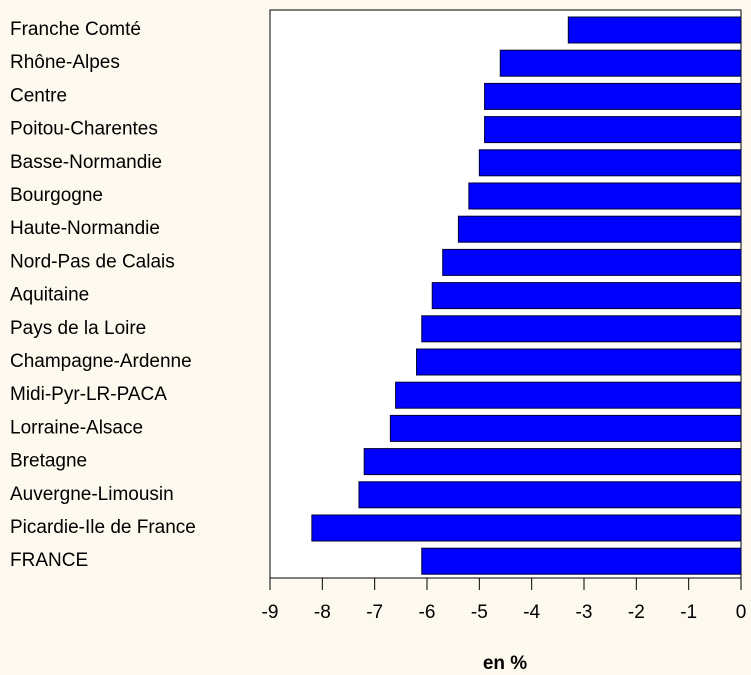 The height and width of the screenshot is (675, 751). Describe the element at coordinates (741, 612) in the screenshot. I see `x-tick-label: 0` at that location.